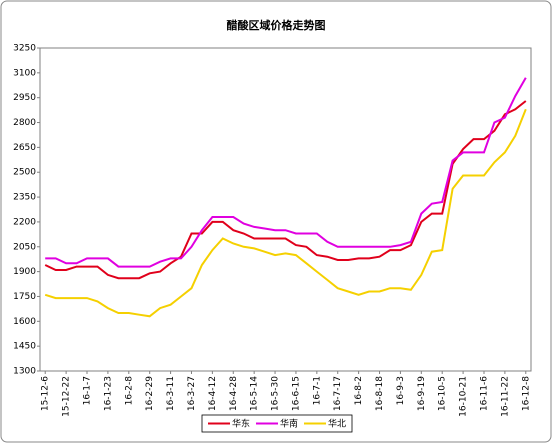 This screenshot has height=444, width=553. What do you see at coordinates (337, 424) in the screenshot?
I see `legend-label: 华北` at bounding box center [337, 424].